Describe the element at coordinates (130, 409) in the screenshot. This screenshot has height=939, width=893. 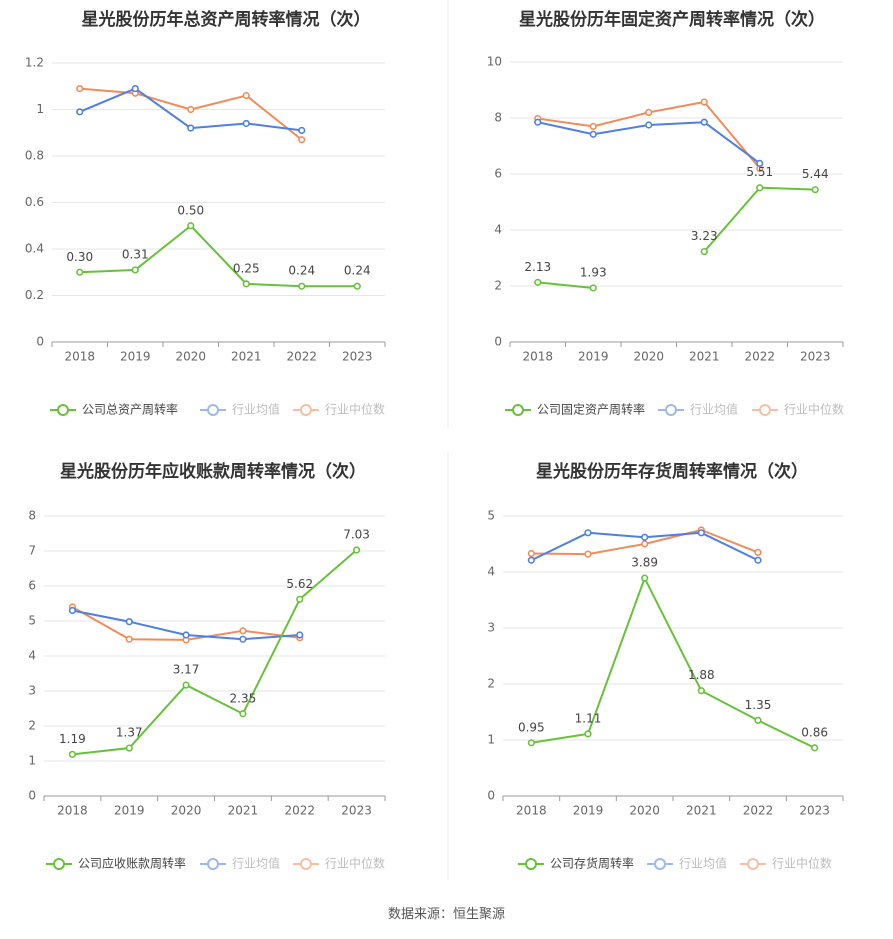
I see `legend-label: 公司总资产周转率` at that location.